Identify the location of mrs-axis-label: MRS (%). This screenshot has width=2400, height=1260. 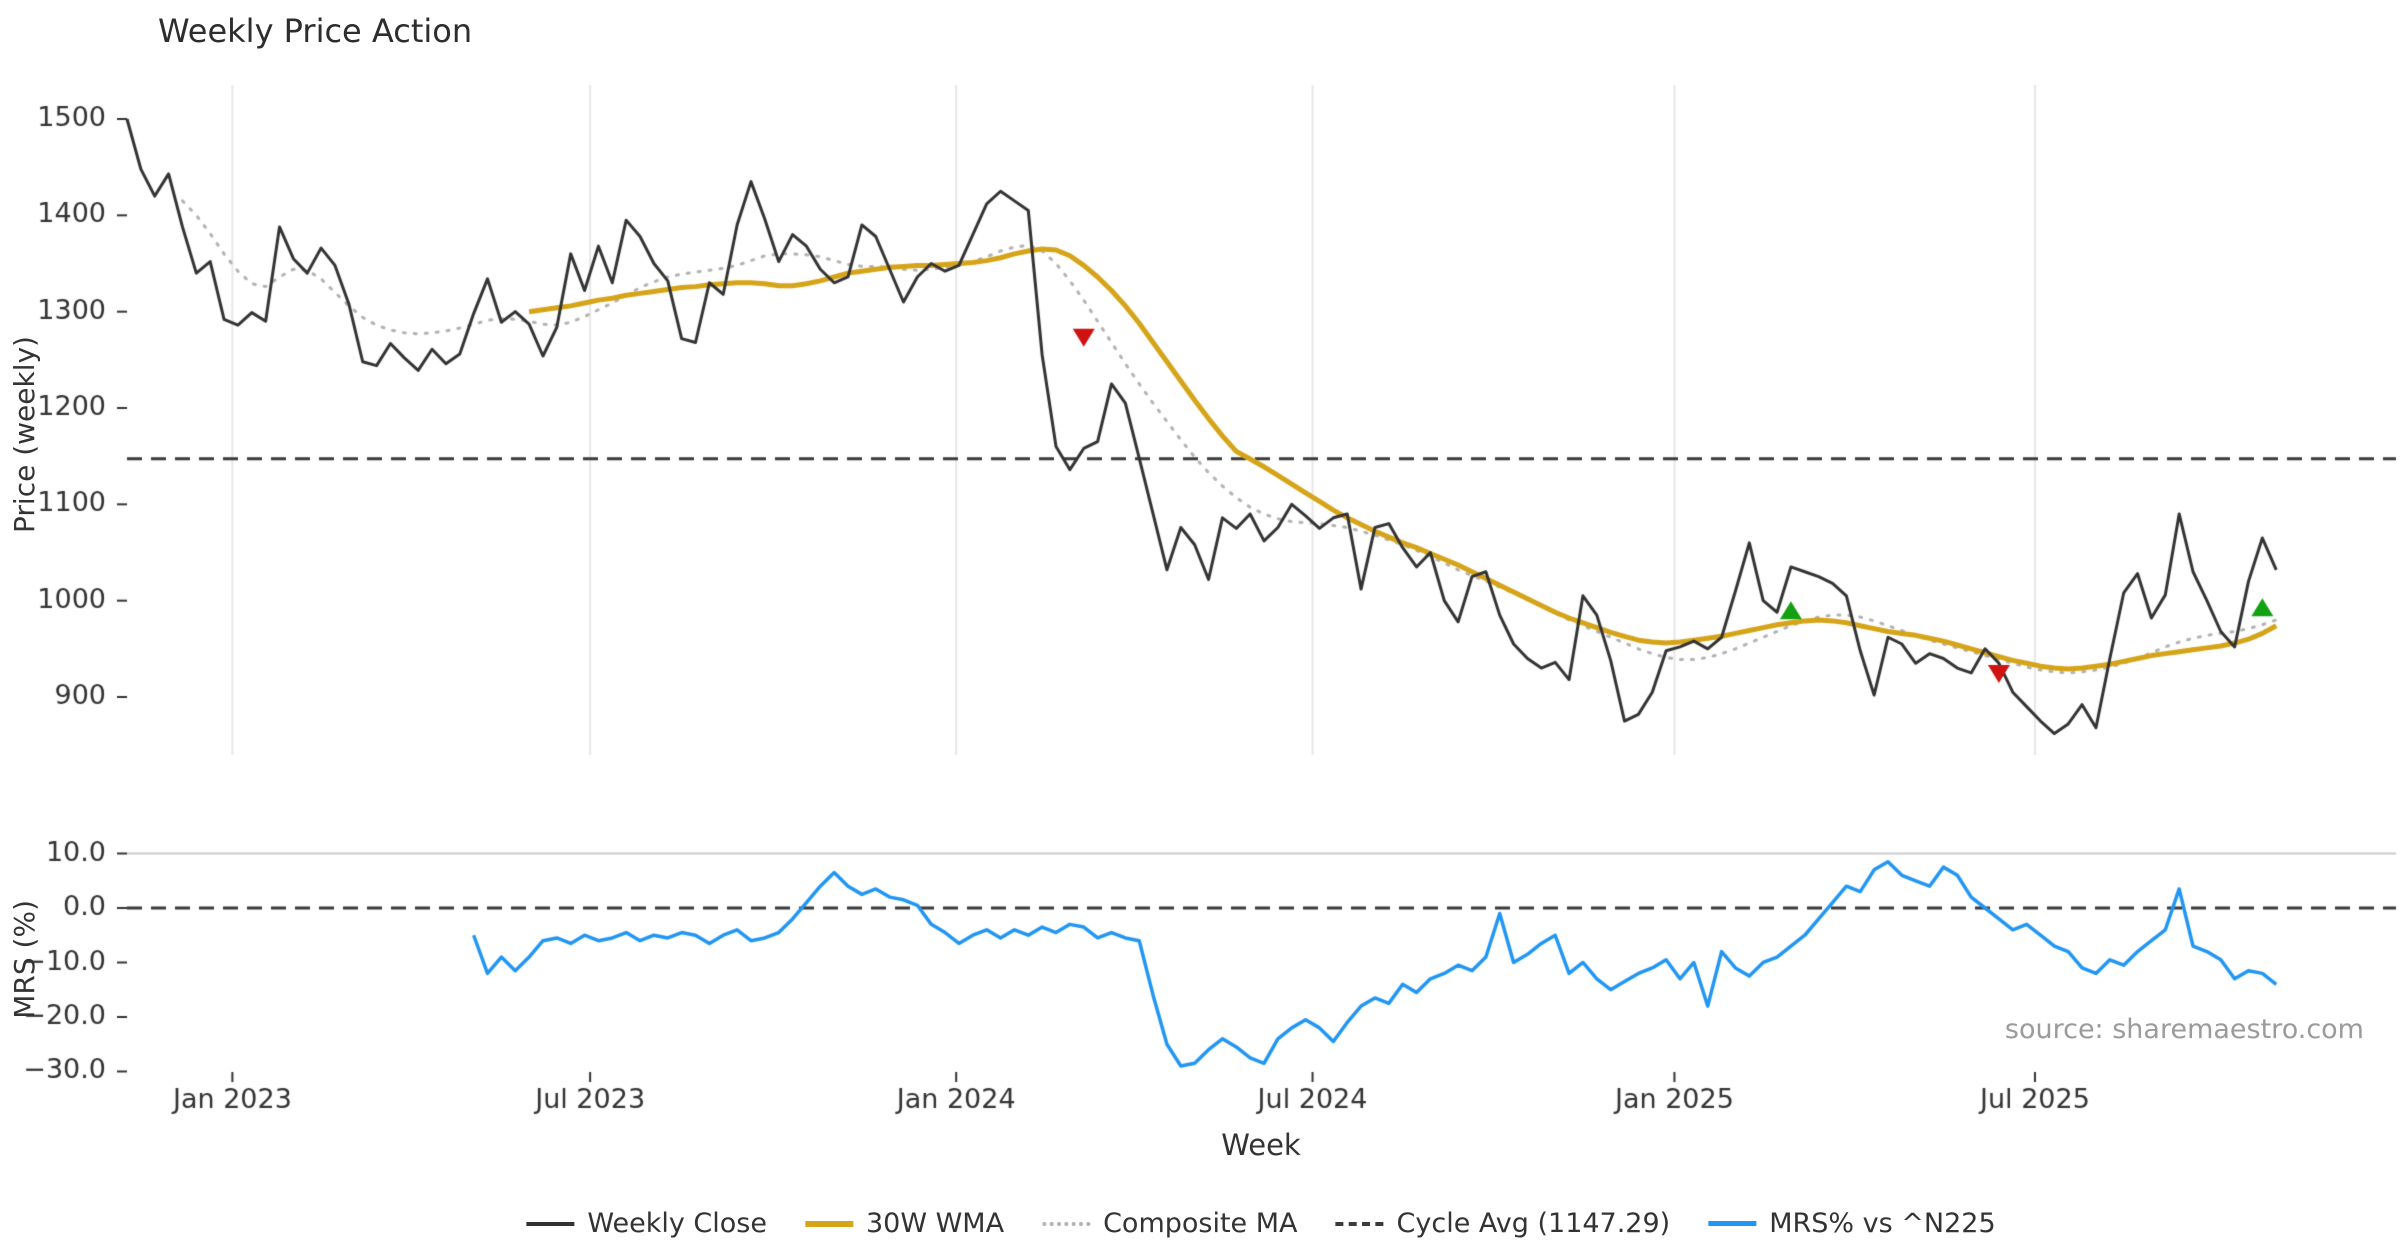
(24, 959).